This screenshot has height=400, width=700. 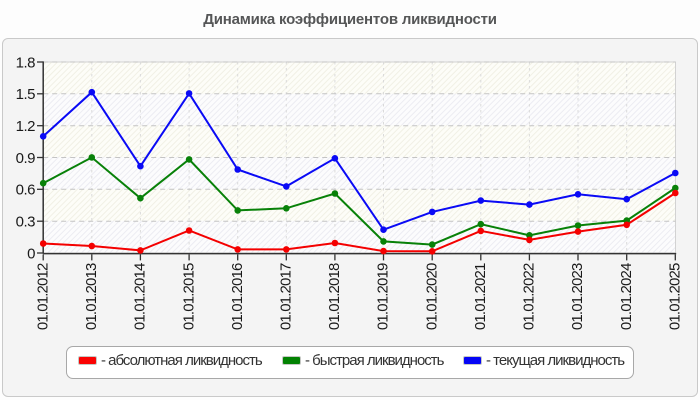 I want to click on svg-text: 01.01.2019, so click(x=383, y=296).